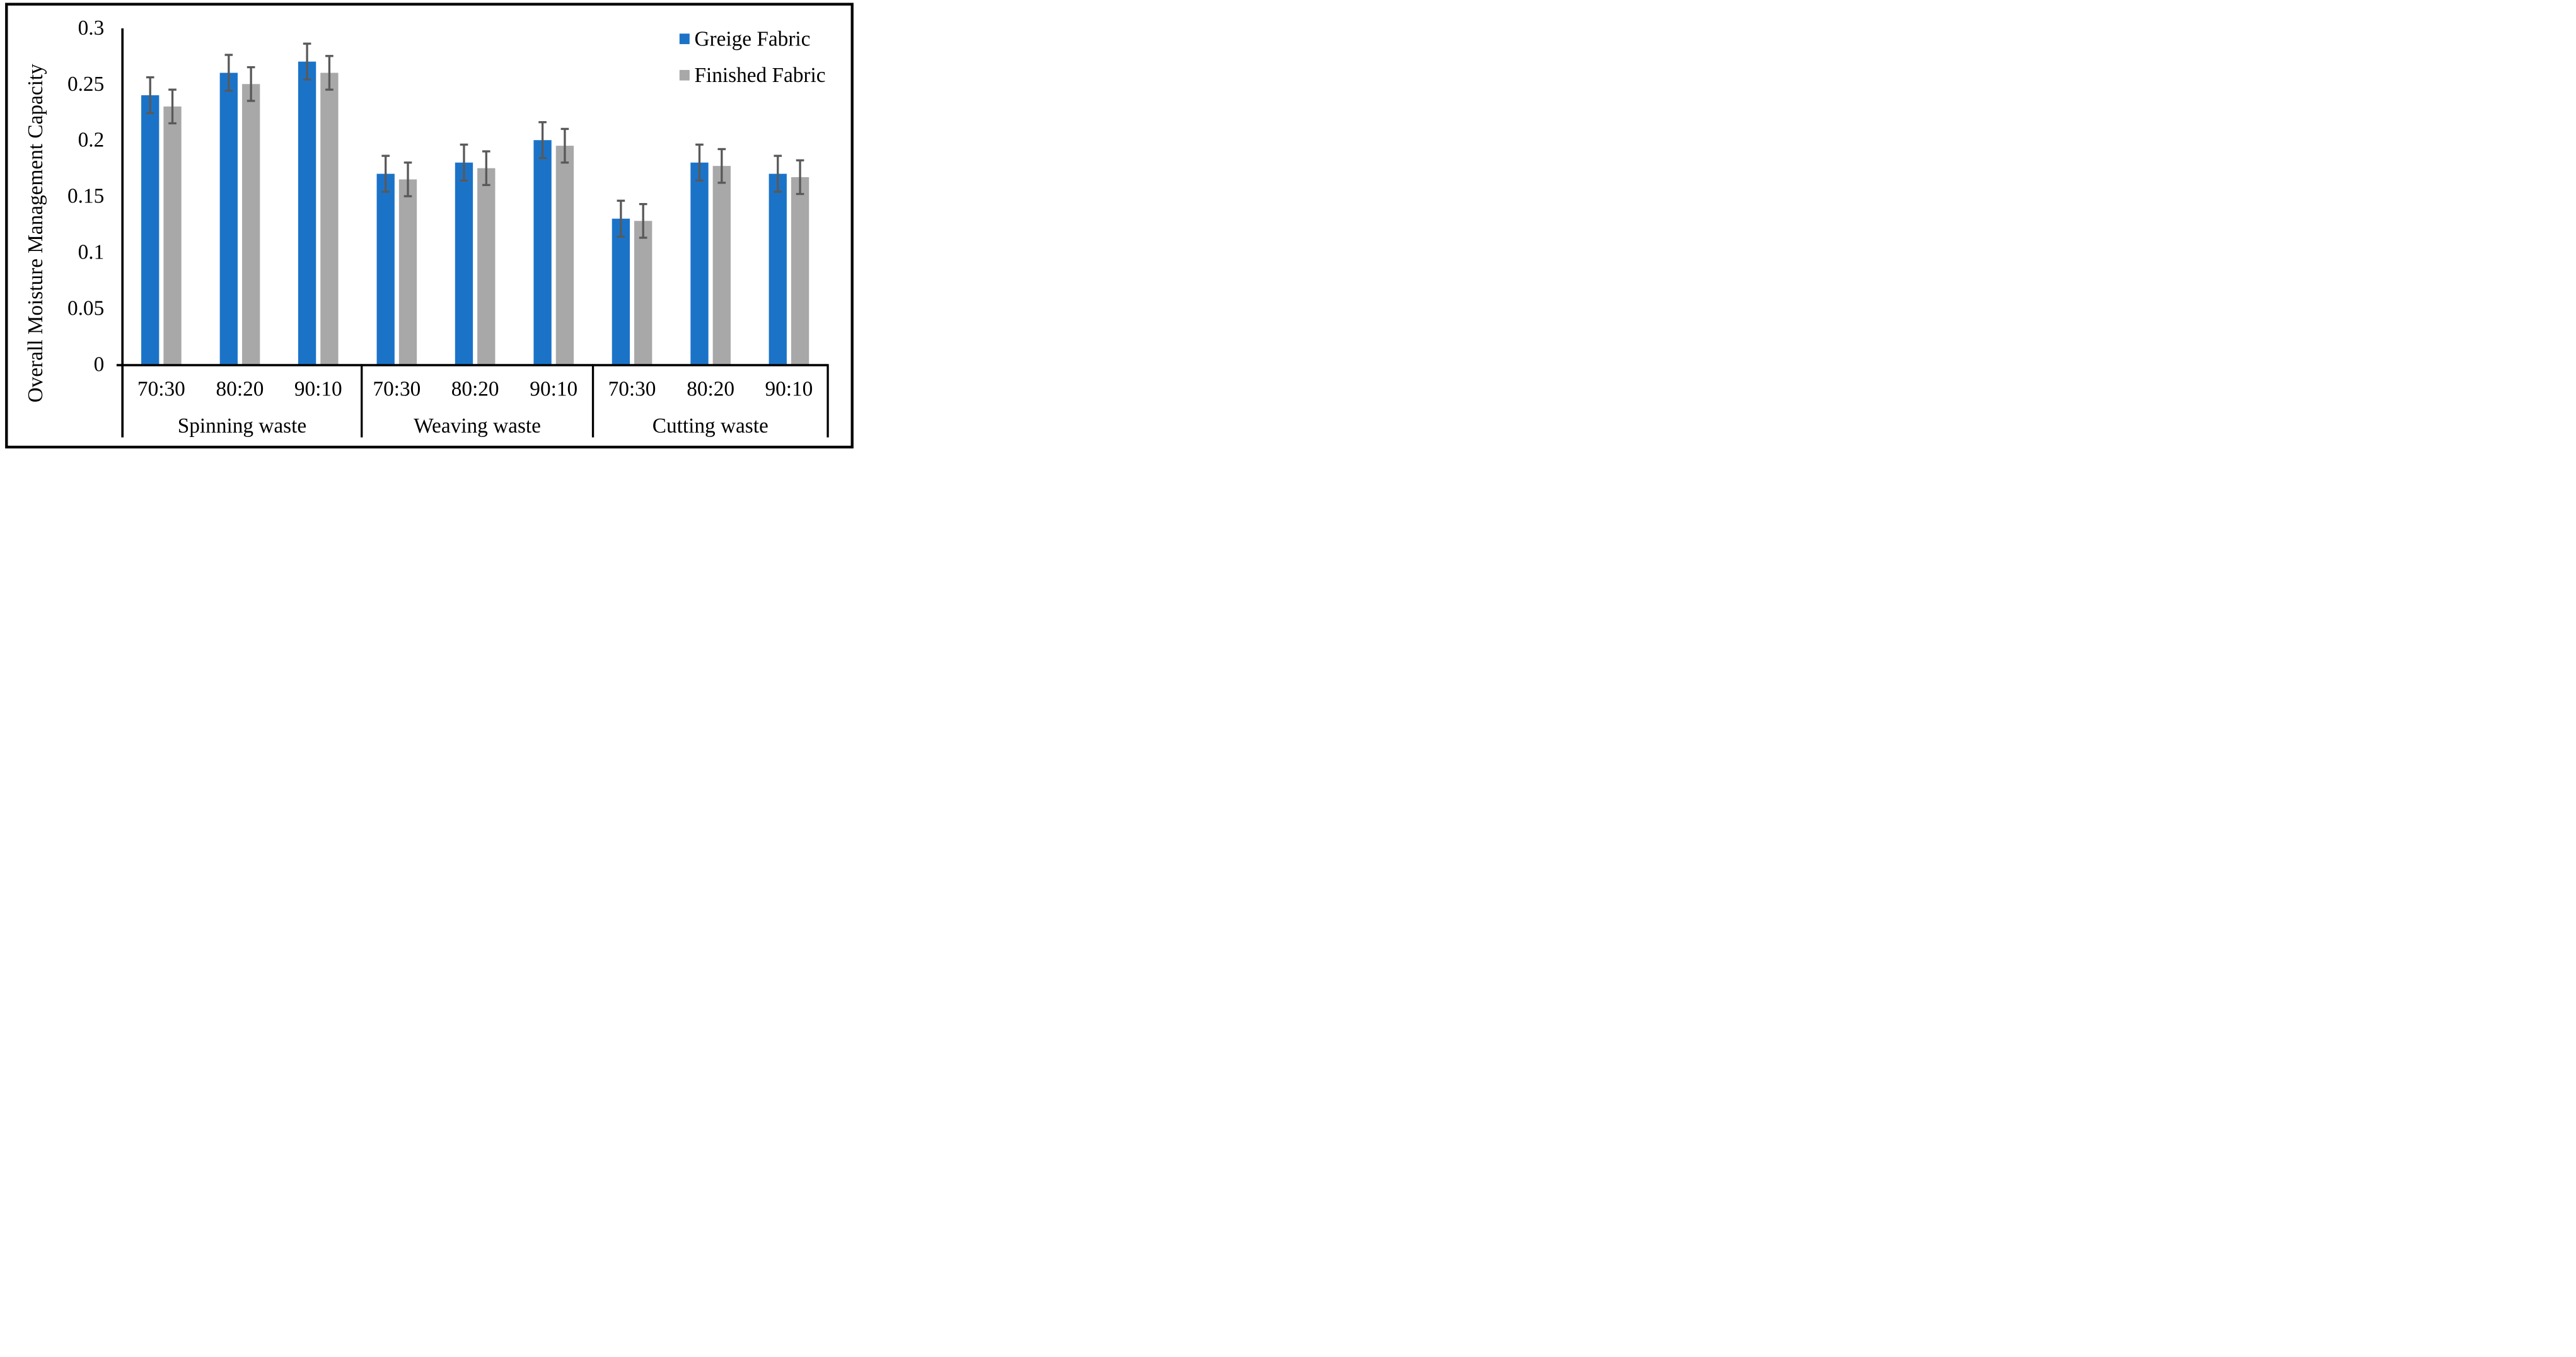  What do you see at coordinates (477, 426) in the screenshot?
I see `group-label: Weaving waste` at bounding box center [477, 426].